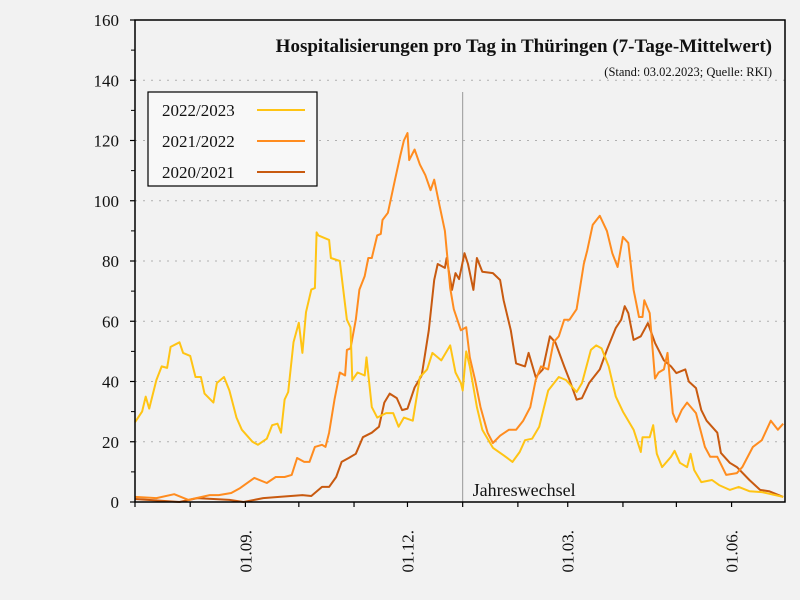 This screenshot has height=600, width=800. What do you see at coordinates (198, 141) in the screenshot?
I see `legend-label: 2021/2022` at bounding box center [198, 141].